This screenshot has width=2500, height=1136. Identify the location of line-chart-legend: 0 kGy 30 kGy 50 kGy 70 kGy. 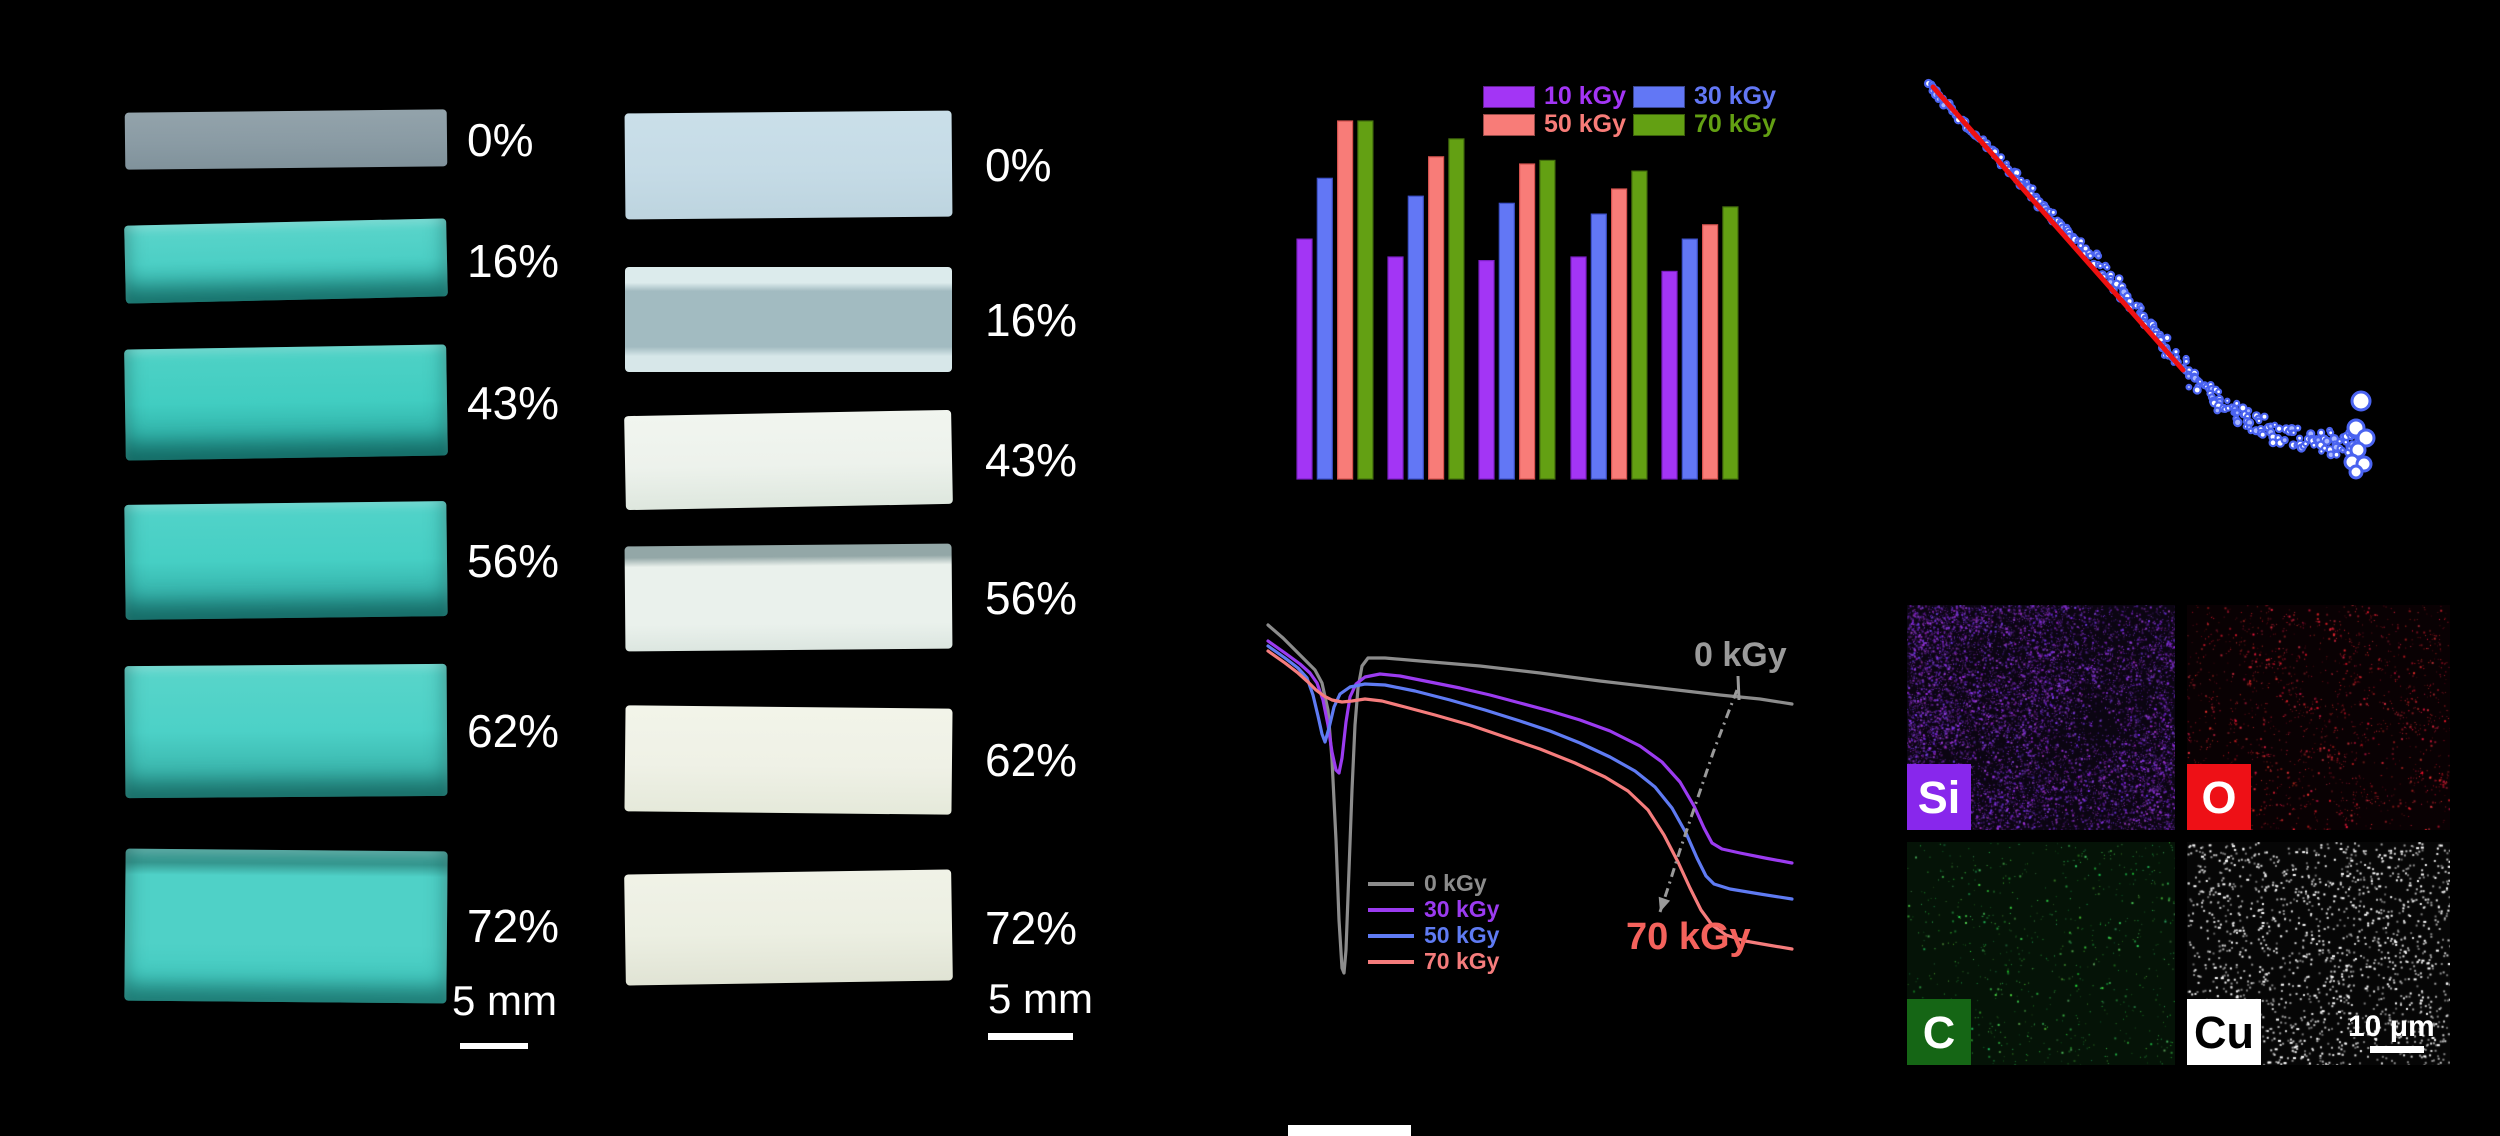
(1434, 922).